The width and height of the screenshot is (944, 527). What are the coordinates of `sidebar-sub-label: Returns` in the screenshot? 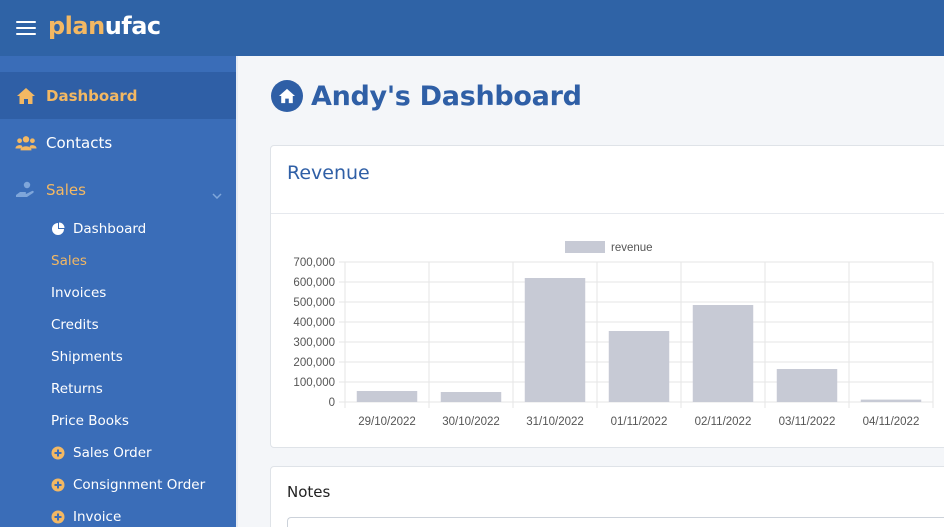 It's located at (77, 389).